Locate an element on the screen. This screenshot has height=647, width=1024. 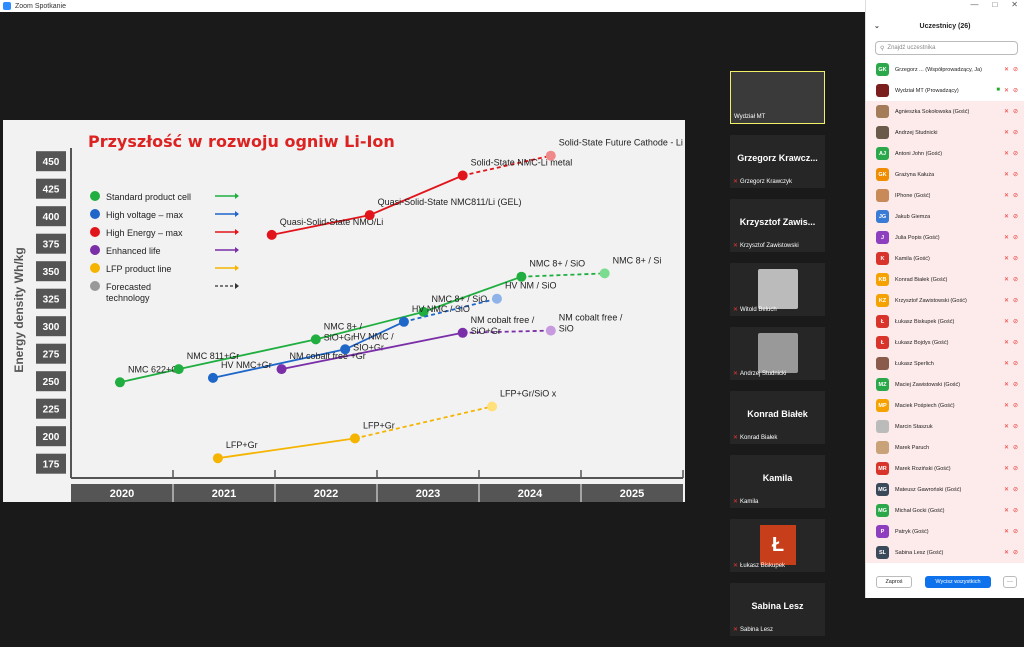
mute-all-button: Wycisz wszystkich is located at coordinates (958, 582).